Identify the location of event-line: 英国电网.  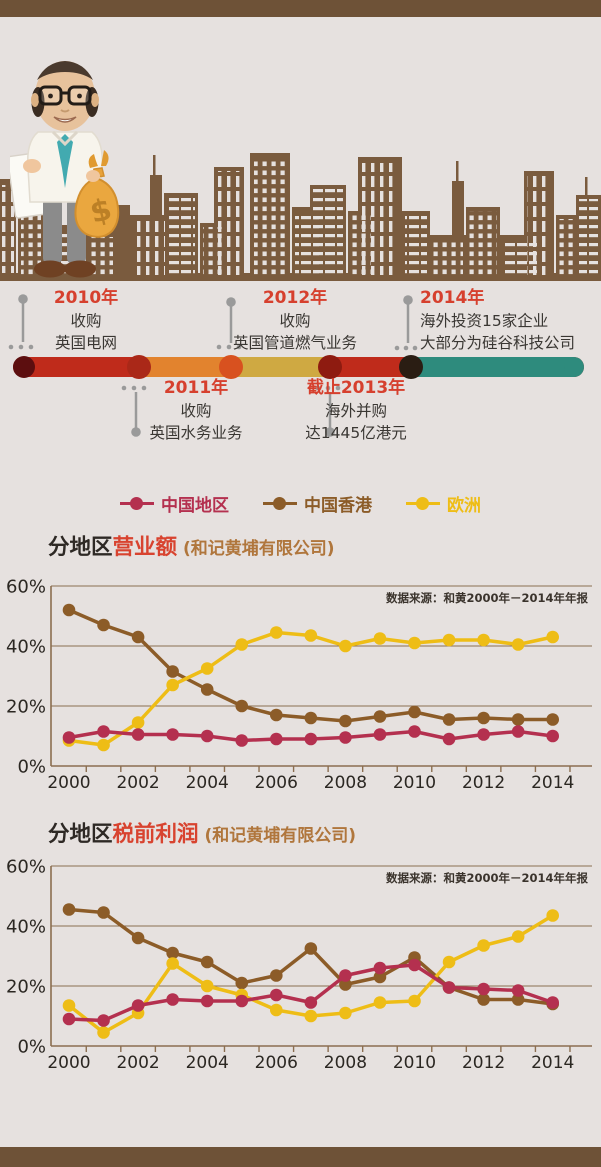
(85, 343).